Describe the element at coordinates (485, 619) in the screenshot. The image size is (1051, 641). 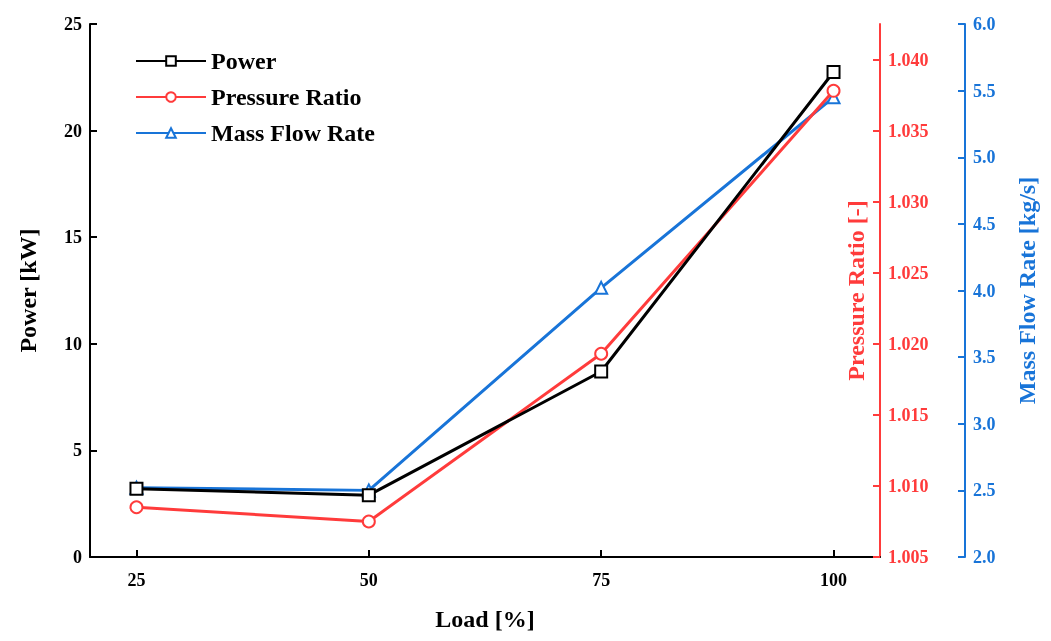
I see `x-axis-title: Load [%]` at that location.